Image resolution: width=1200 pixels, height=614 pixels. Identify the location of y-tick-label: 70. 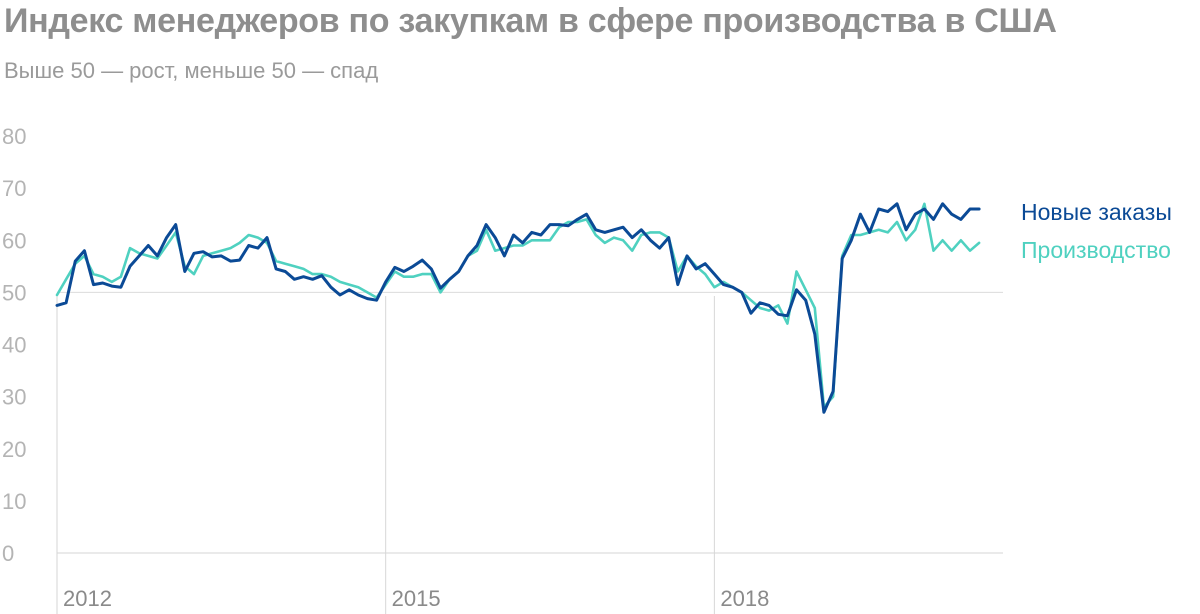
(14, 188).